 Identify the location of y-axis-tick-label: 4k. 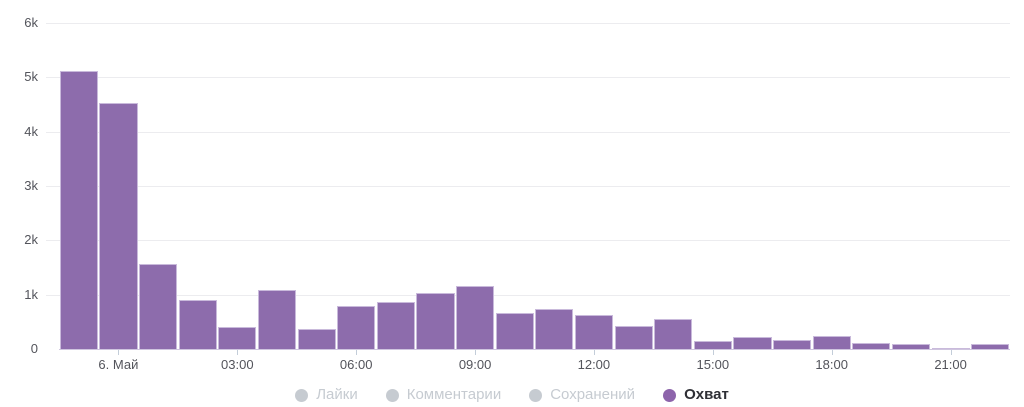
(31, 131).